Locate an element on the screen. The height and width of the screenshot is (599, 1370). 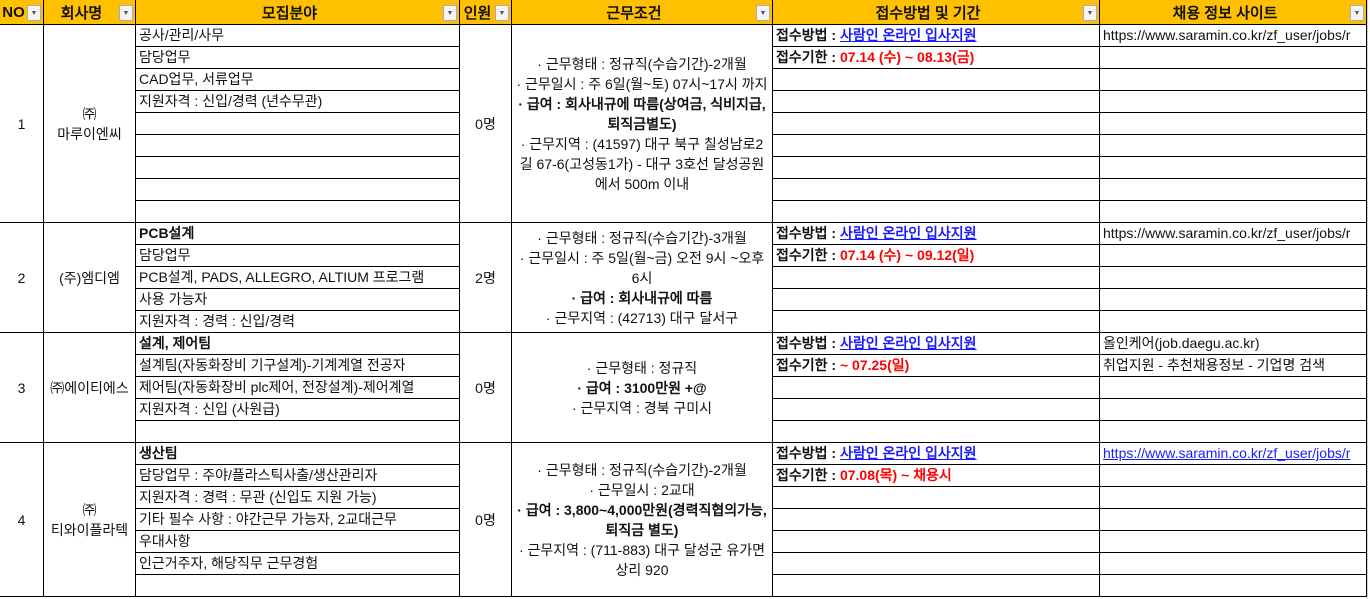
header-label: 채용 정보 사이트 is located at coordinates (1225, 13).